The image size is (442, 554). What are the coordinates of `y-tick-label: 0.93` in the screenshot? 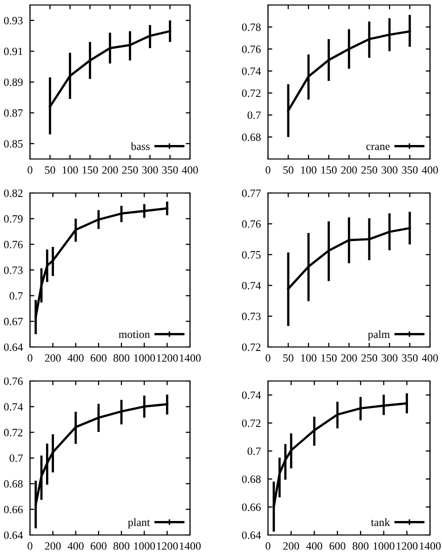 It's located at (13, 20).